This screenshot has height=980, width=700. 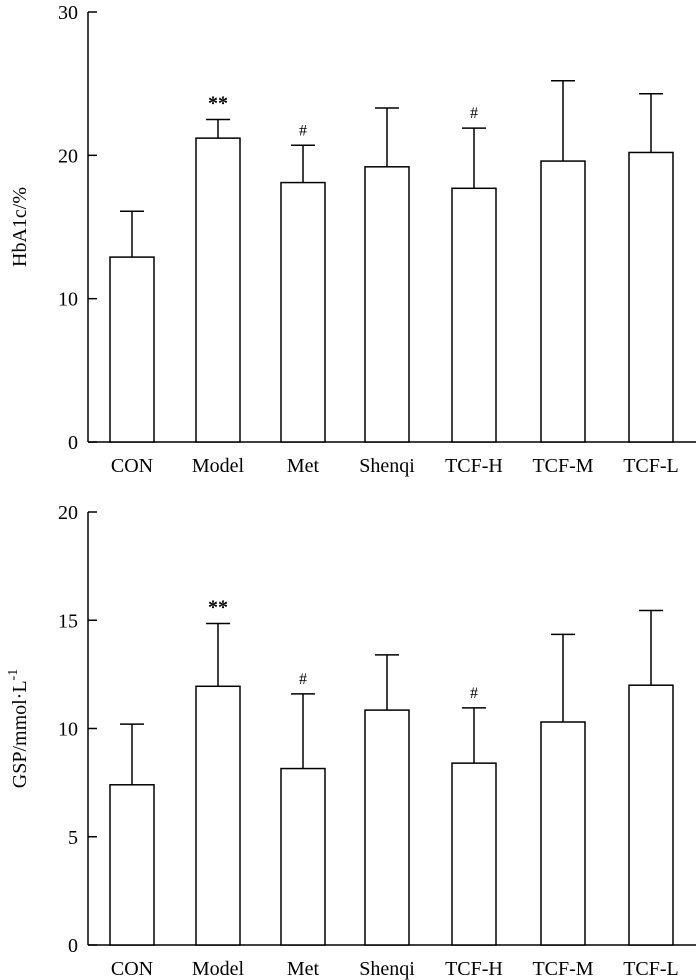 What do you see at coordinates (387, 827) in the screenshot?
I see `panel-2-bar-shenqi` at bounding box center [387, 827].